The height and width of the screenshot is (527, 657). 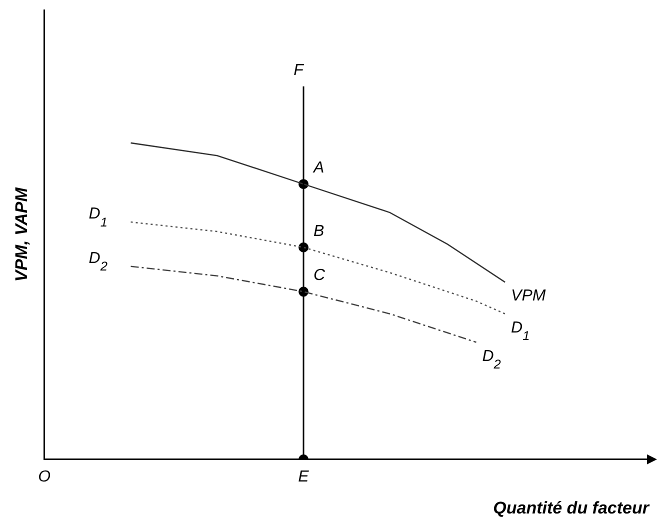 What do you see at coordinates (319, 231) in the screenshot?
I see `annotation: B` at bounding box center [319, 231].